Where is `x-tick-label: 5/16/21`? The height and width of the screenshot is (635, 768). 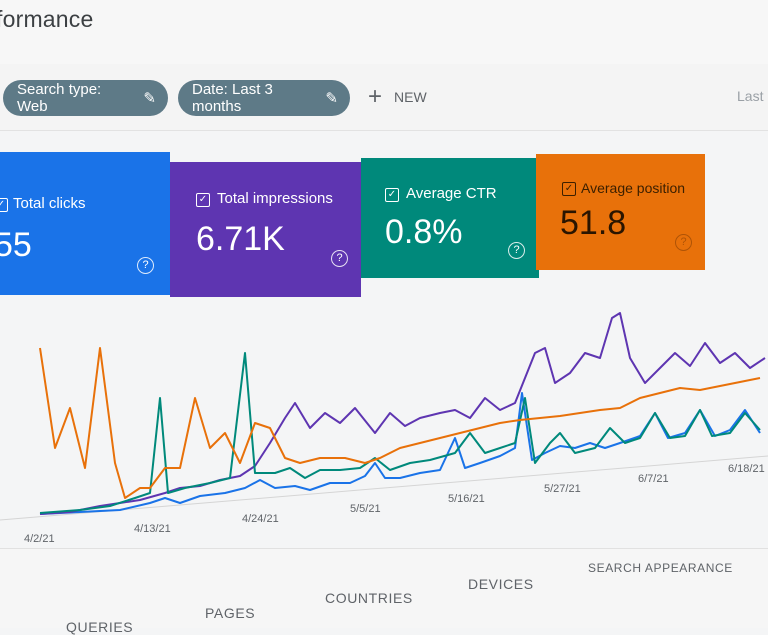
x-tick-label: 5/16/21 is located at coordinates (466, 499).